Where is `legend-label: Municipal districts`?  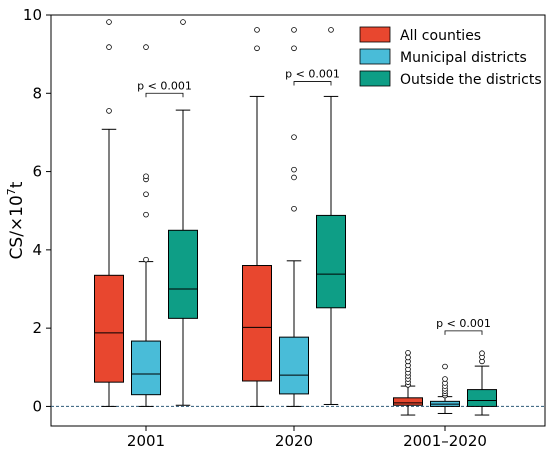 legend-label: Municipal districts is located at coordinates (463, 58).